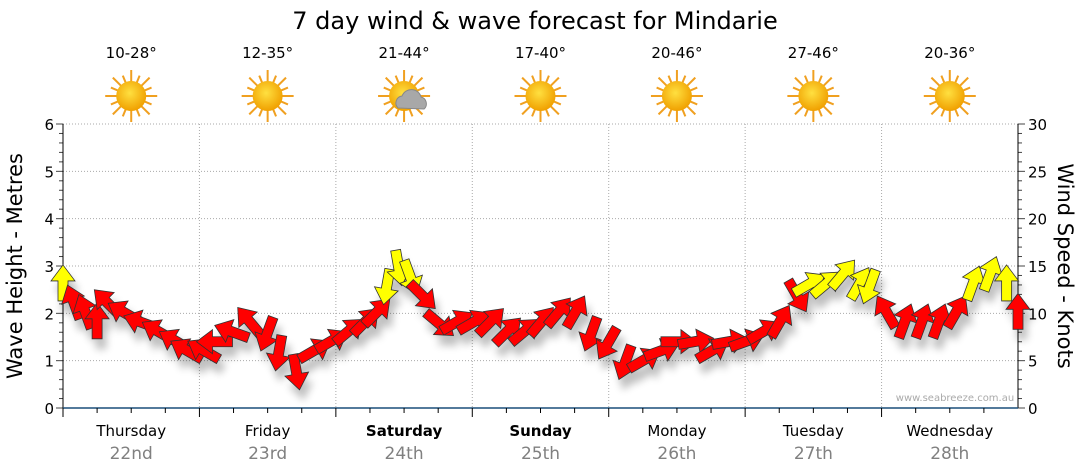 The width and height of the screenshot is (1080, 475). I want to click on x-tick-weekday: Saturday, so click(404, 431).